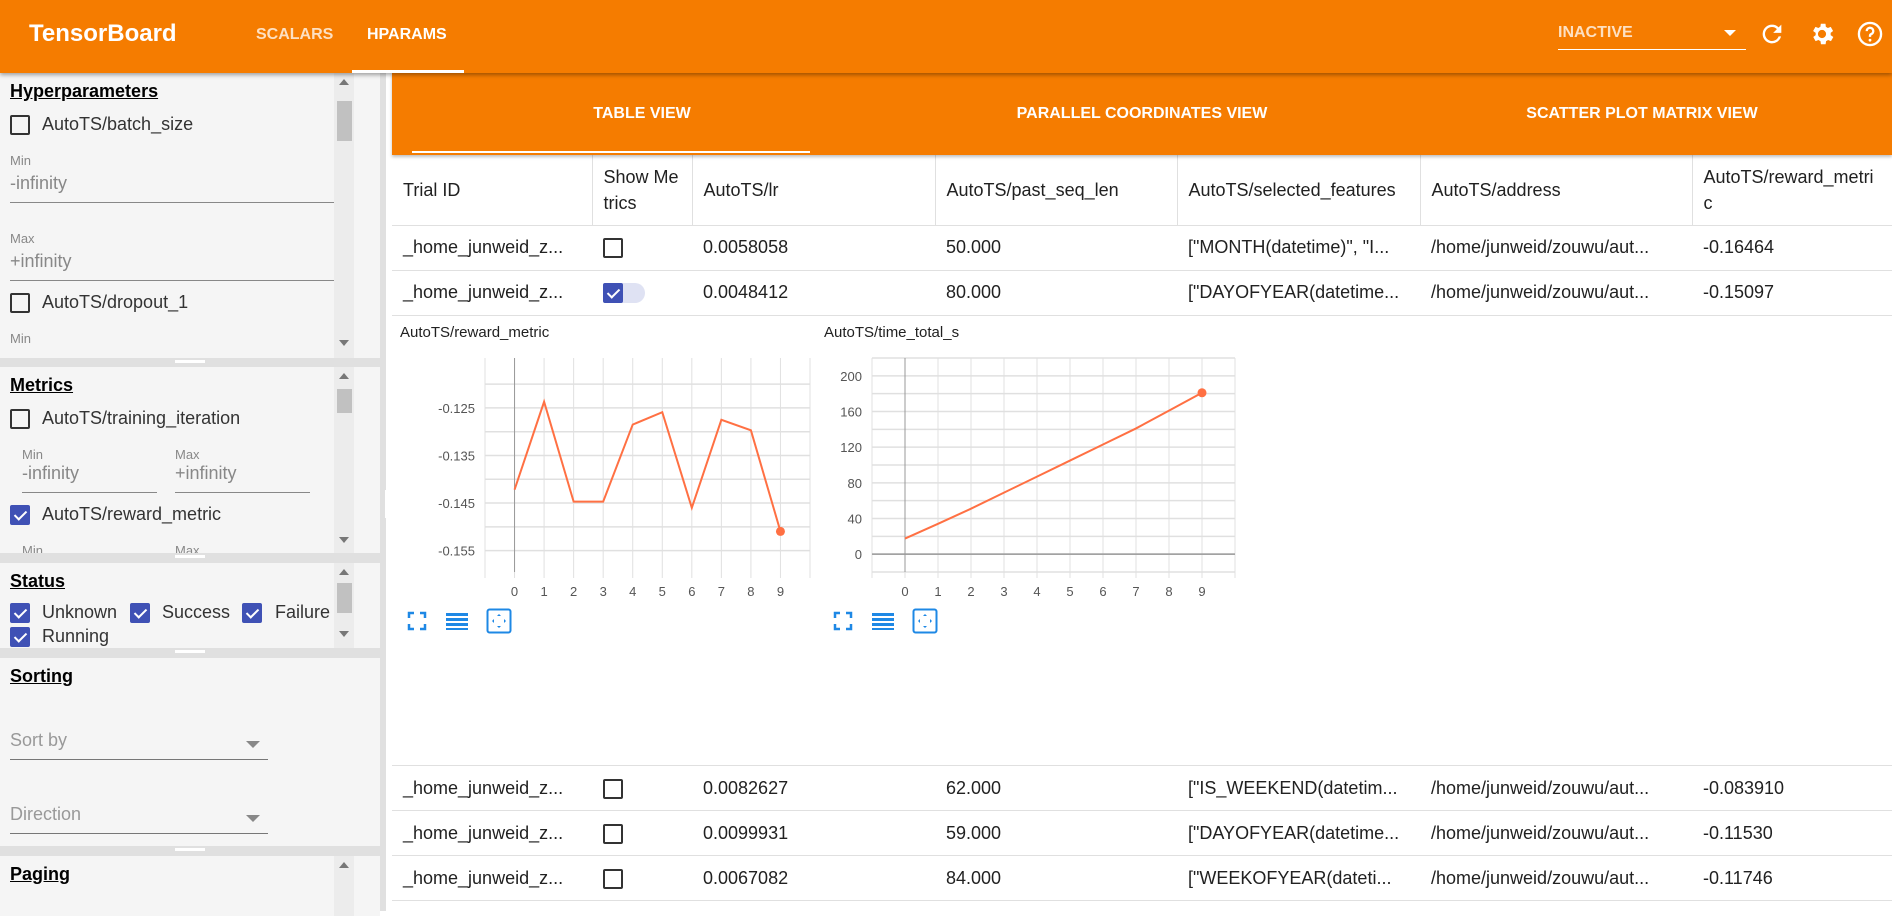 The image size is (1892, 916). I want to click on checkbox-batch-size, so click(20, 125).